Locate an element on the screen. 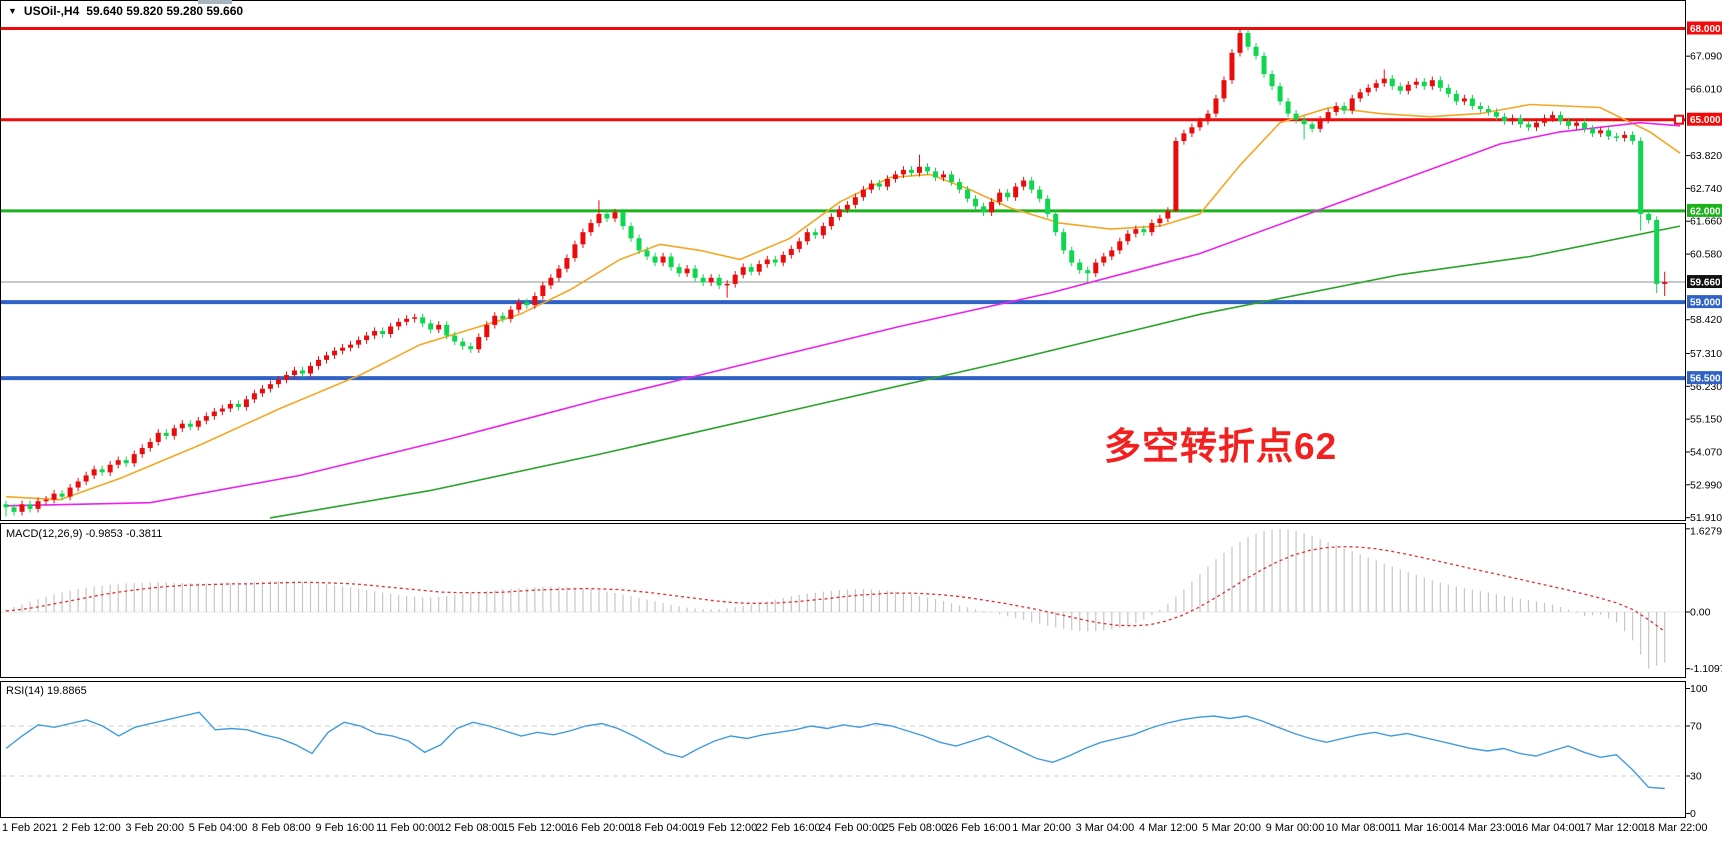 The height and width of the screenshot is (841, 1722). time-label: 16 Mar 04:00 is located at coordinates (1548, 828).